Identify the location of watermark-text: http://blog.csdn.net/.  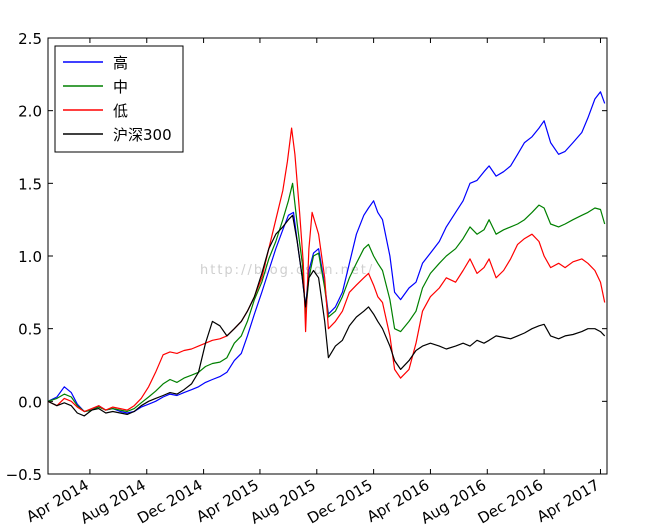
(287, 270).